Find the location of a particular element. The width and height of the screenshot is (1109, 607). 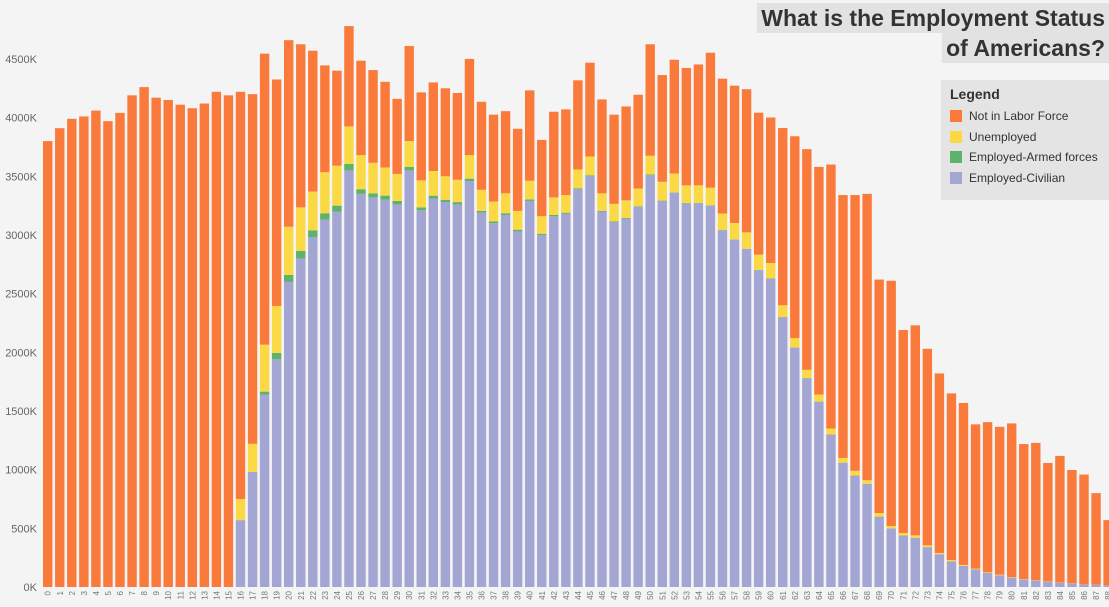

legend-item-employed-armed-forces: Employed-Armed forces is located at coordinates (1025, 157).